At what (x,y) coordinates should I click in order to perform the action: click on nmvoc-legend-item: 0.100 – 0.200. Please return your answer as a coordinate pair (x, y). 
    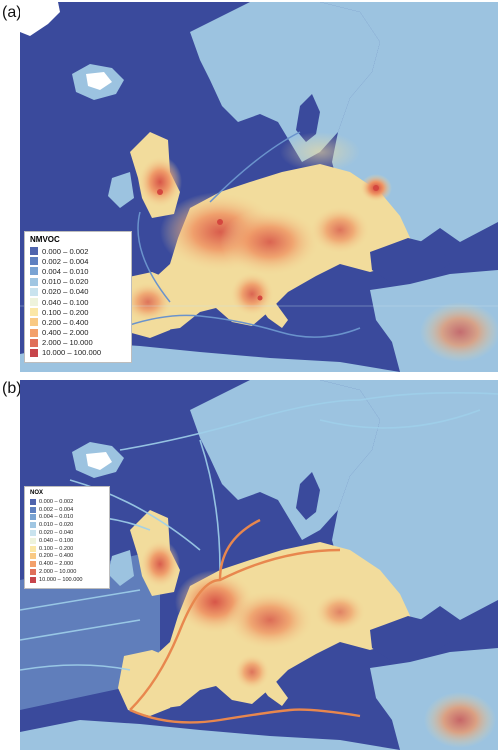
    Looking at the image, I should click on (78, 312).